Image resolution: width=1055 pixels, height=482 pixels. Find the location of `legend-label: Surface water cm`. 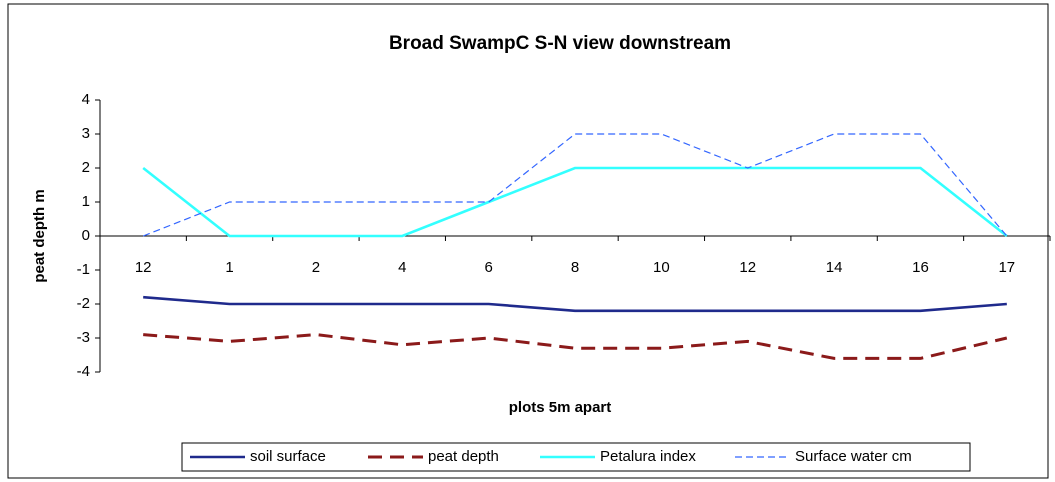

legend-label: Surface water cm is located at coordinates (853, 456).